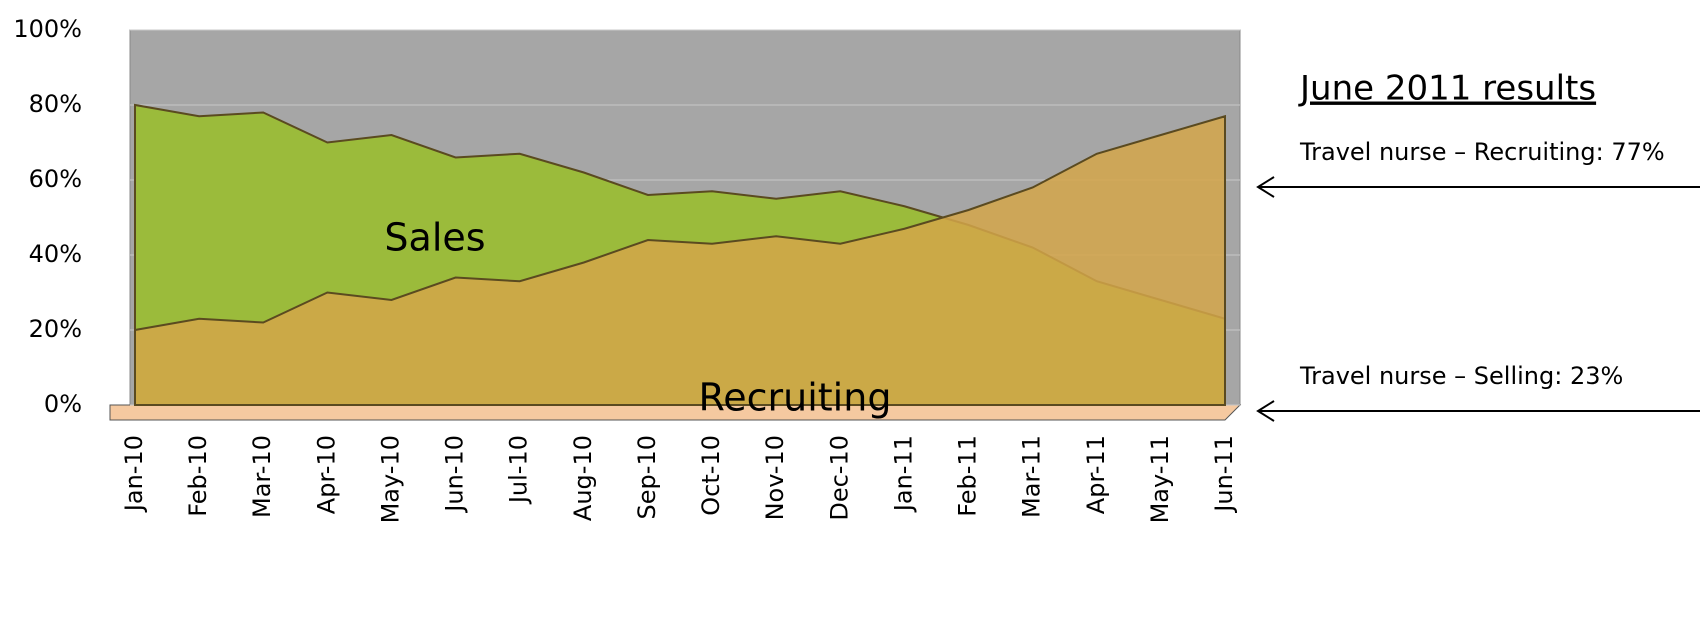 This screenshot has width=1708, height=633. What do you see at coordinates (55, 179) in the screenshot?
I see `y-tick-label: 60%` at bounding box center [55, 179].